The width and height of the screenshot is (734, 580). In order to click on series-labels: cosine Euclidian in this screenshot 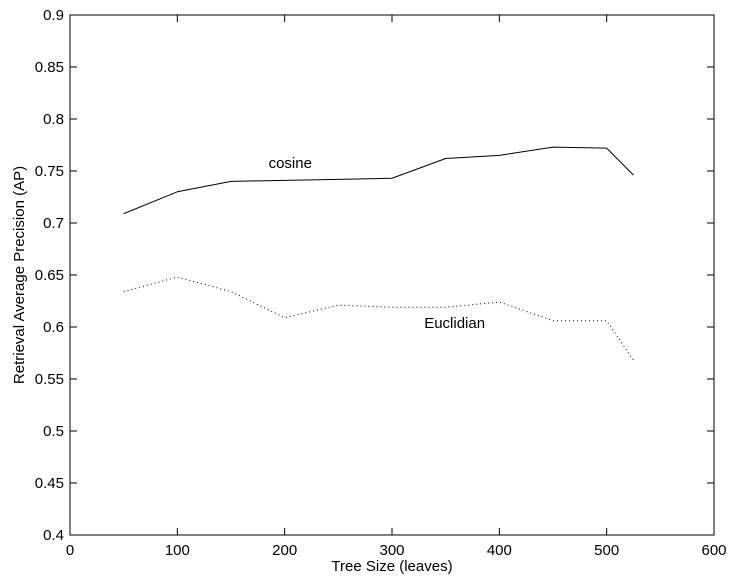, I will do `click(377, 243)`.